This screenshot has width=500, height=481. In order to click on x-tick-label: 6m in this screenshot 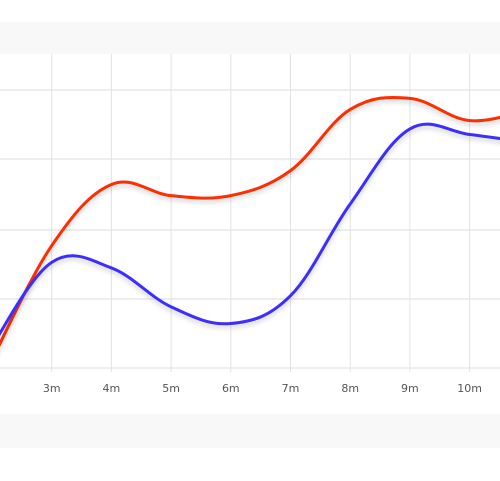, I will do `click(231, 388)`.